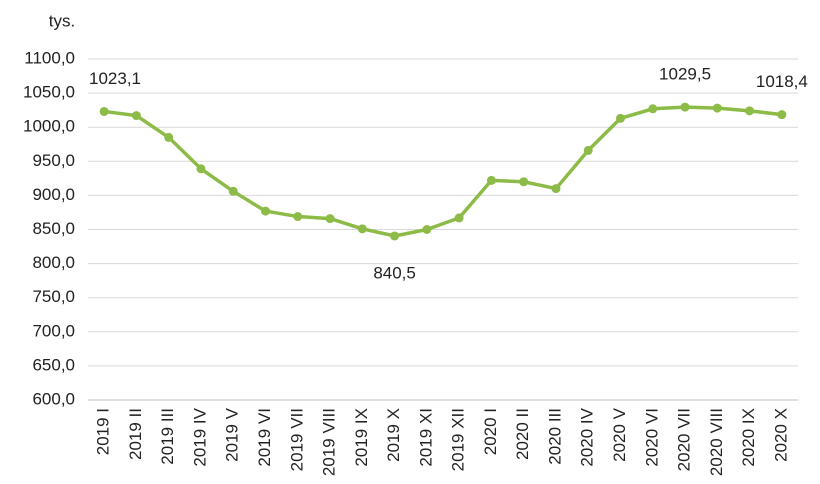 This screenshot has height=484, width=820. I want to click on x-tick-label: 2019 VI, so click(264, 437).